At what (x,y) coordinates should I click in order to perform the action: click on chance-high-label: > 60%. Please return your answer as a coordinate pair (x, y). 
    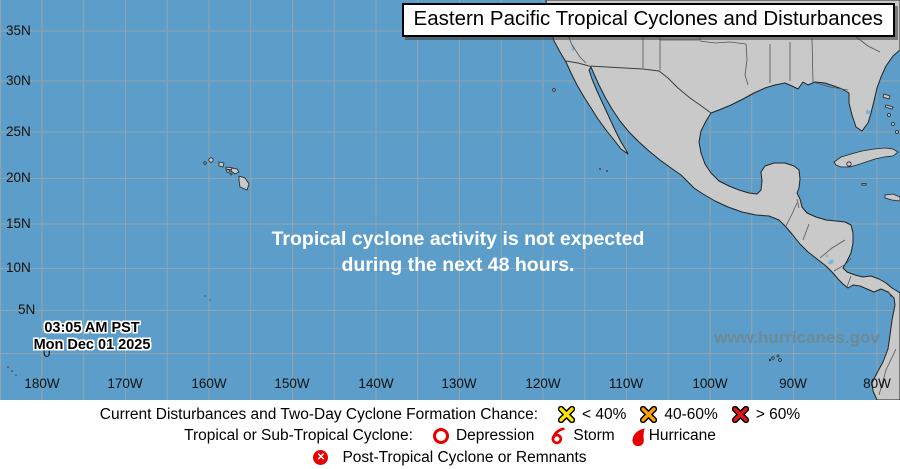
    Looking at the image, I should click on (778, 414).